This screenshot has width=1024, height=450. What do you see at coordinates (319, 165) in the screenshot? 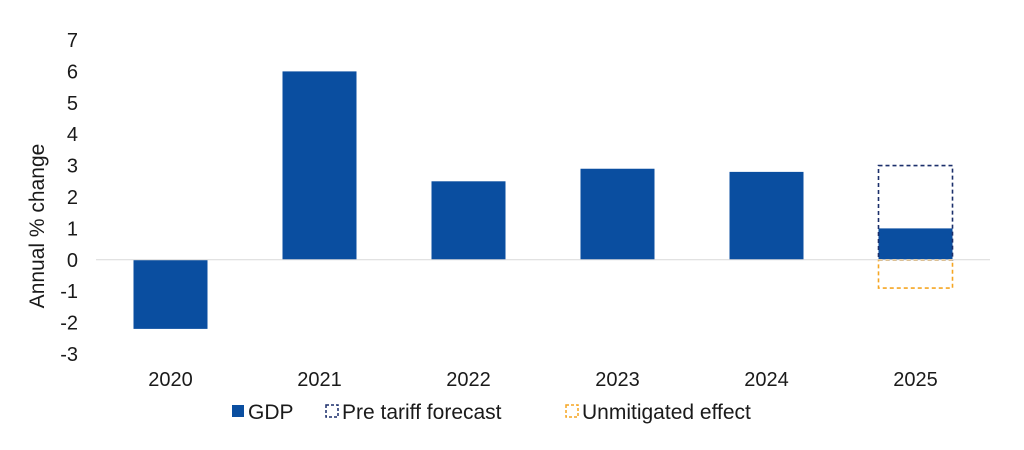
I see `gdp-bar-2021` at bounding box center [319, 165].